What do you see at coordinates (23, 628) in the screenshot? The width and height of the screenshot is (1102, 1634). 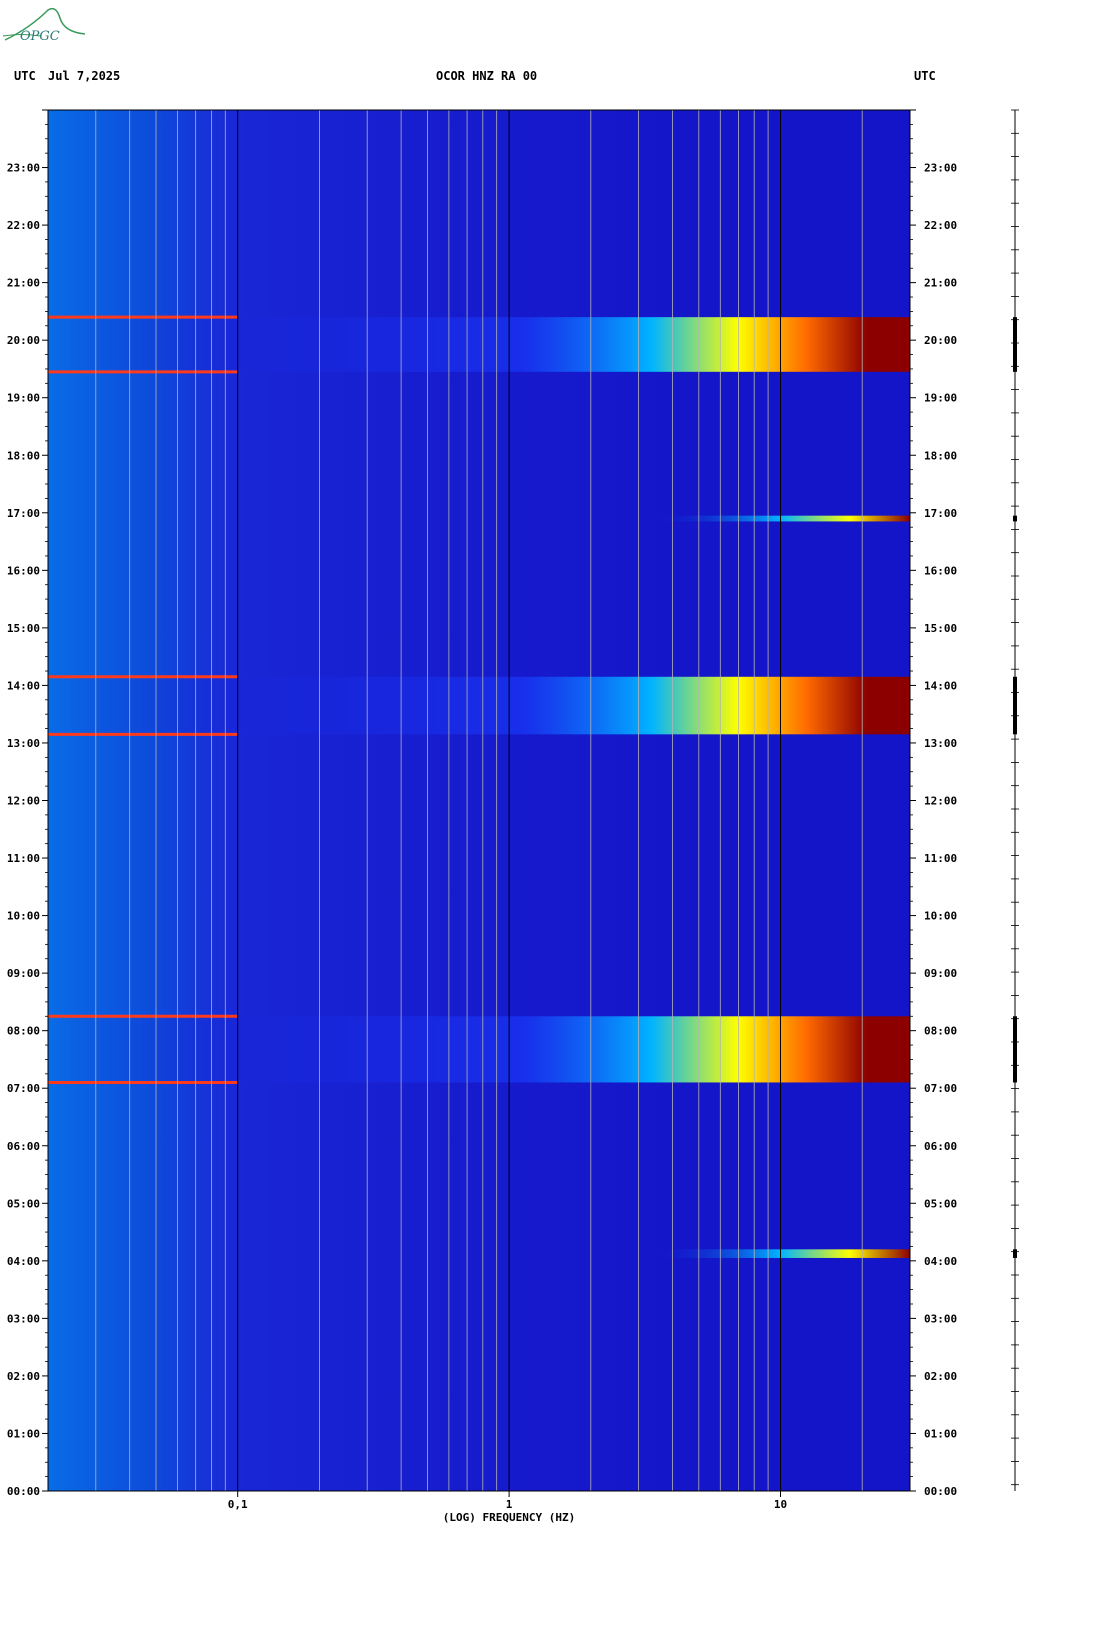 I see `y-tick-label-left: 15:00` at bounding box center [23, 628].